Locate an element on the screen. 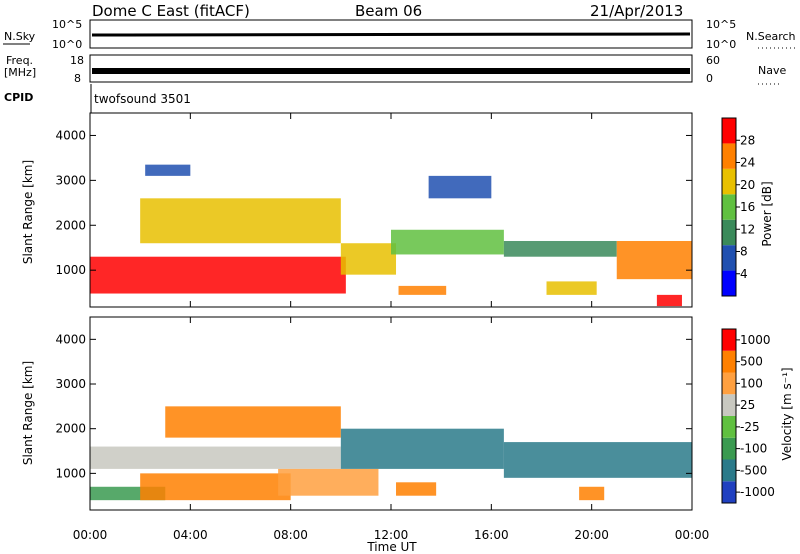  beam-label: Beam 06 is located at coordinates (388, 11).